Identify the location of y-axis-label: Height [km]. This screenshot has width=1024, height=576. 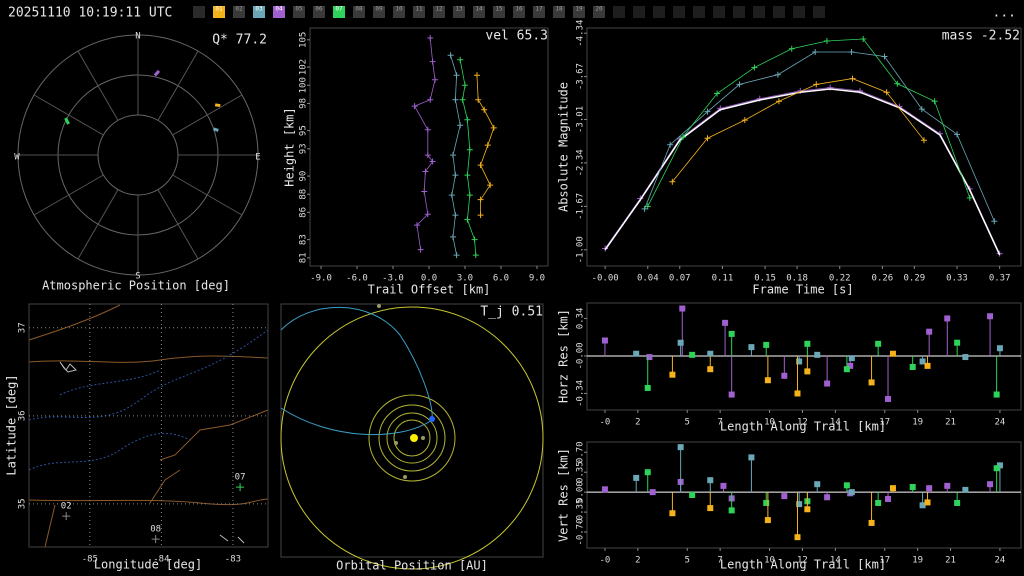
(290, 146).